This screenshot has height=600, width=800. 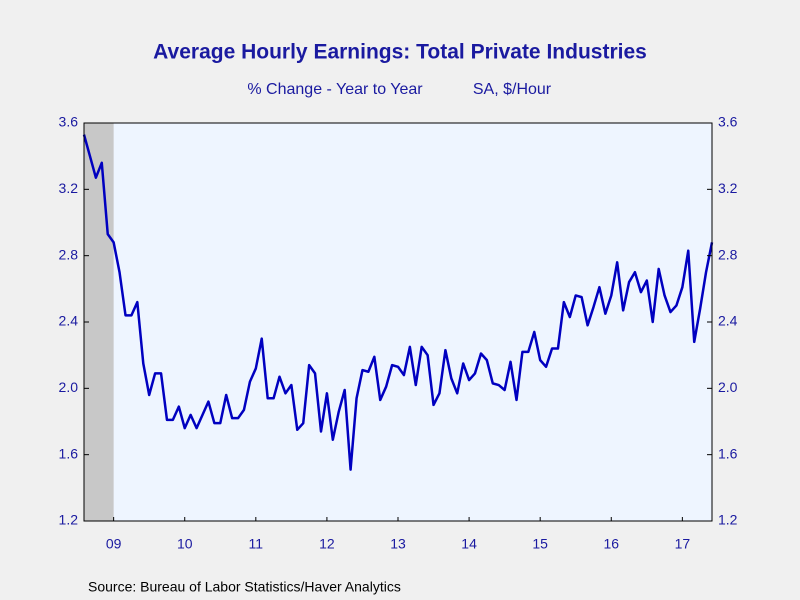 What do you see at coordinates (683, 544) in the screenshot?
I see `x-tick-label: 17` at bounding box center [683, 544].